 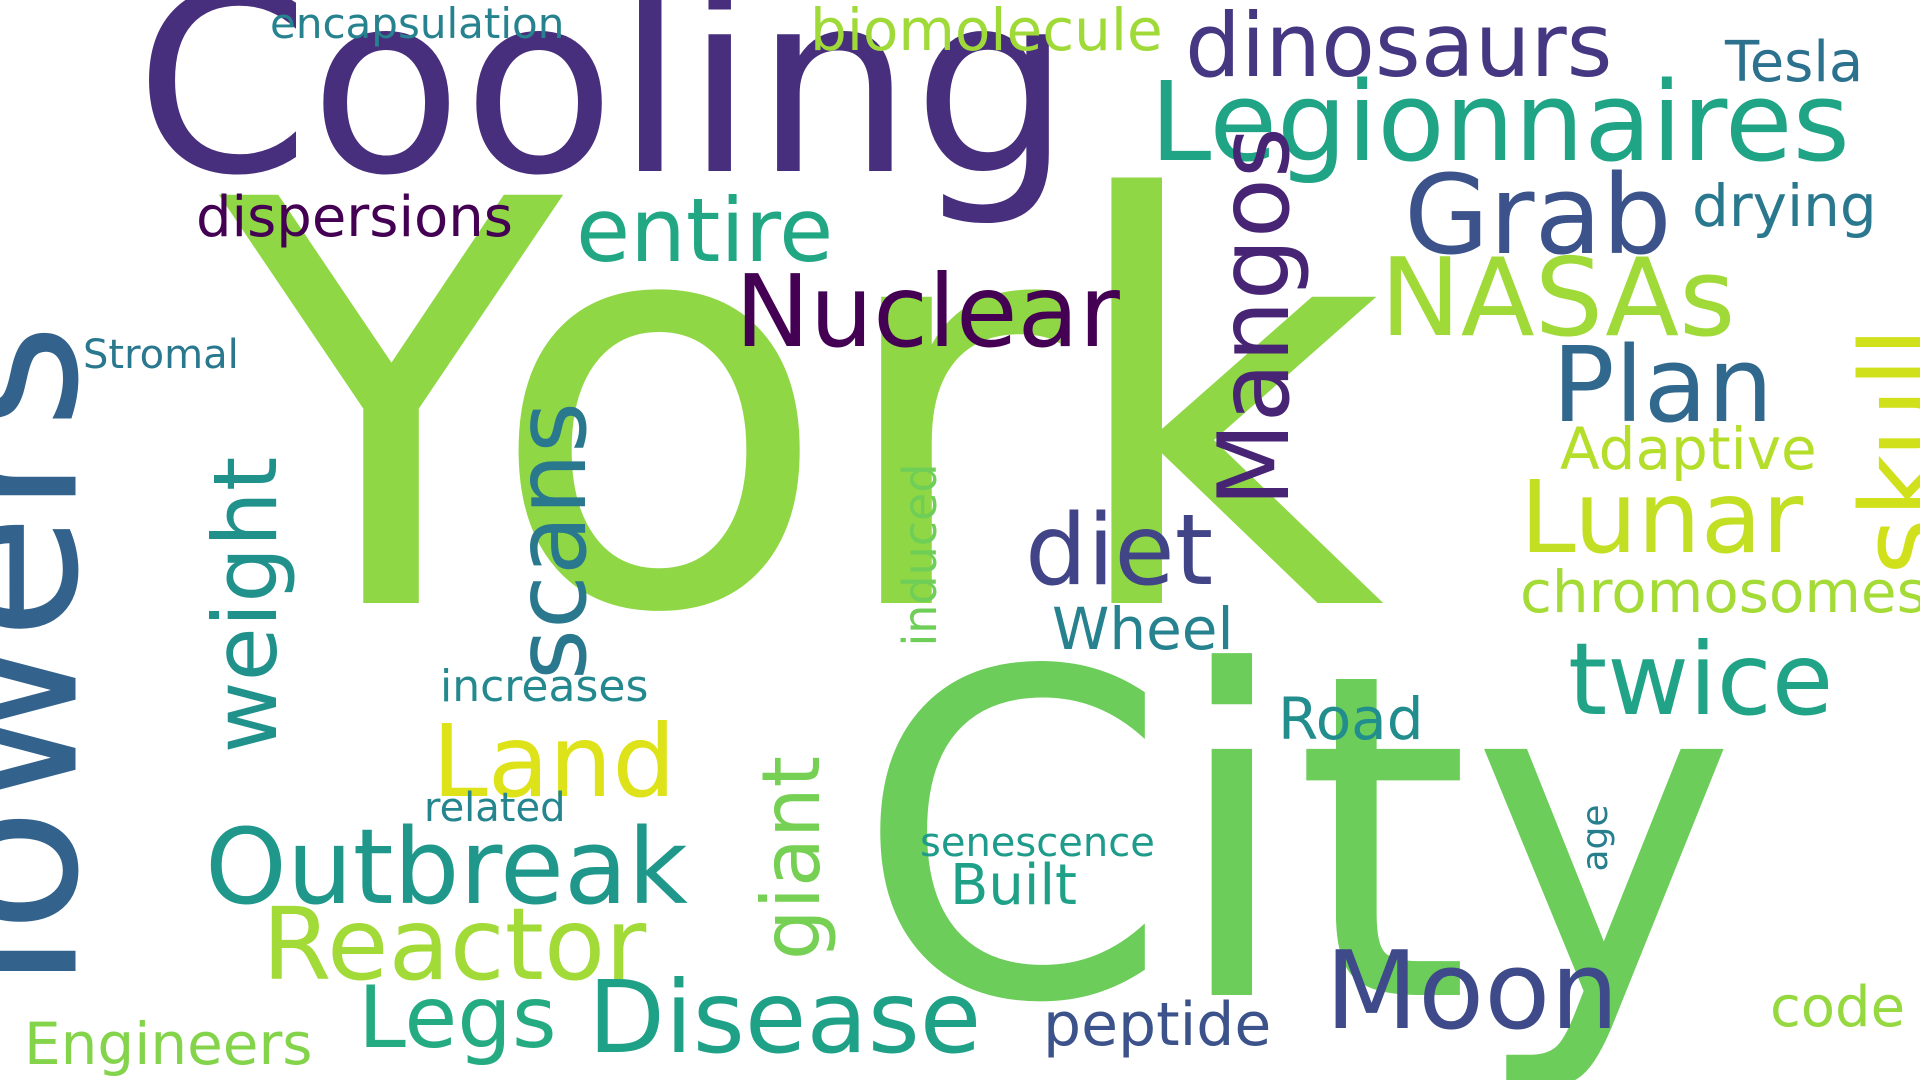 I want to click on word-entire: entire, so click(x=705, y=230).